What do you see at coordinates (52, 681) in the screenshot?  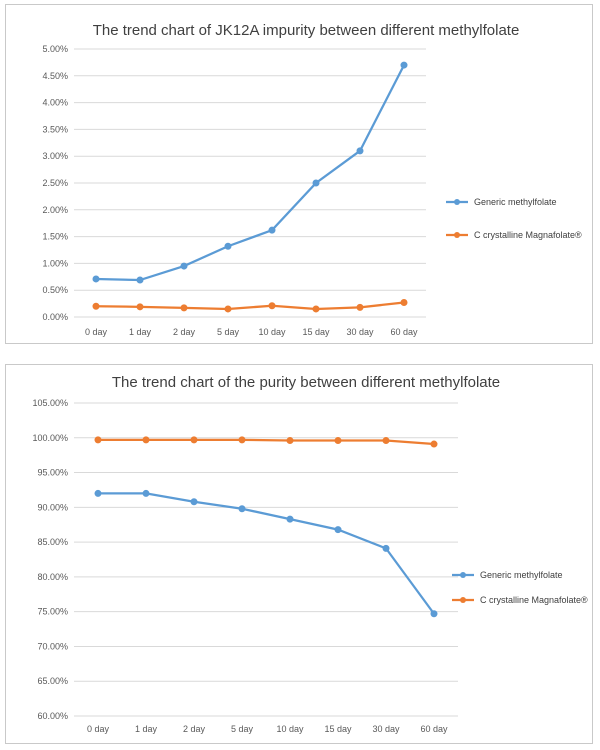 I see `y-tick-label: 65.00%` at bounding box center [52, 681].